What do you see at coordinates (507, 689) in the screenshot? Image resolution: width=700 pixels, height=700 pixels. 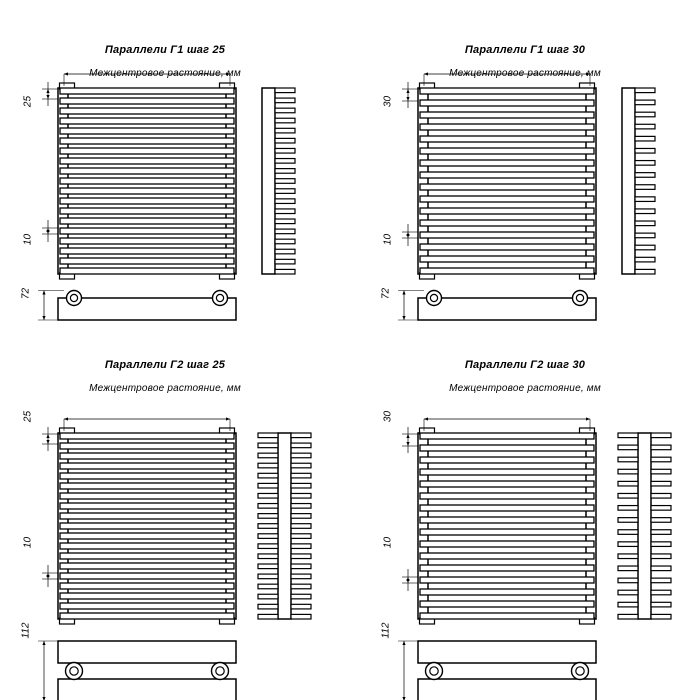 I see `plan-view-body-bottom` at bounding box center [507, 689].